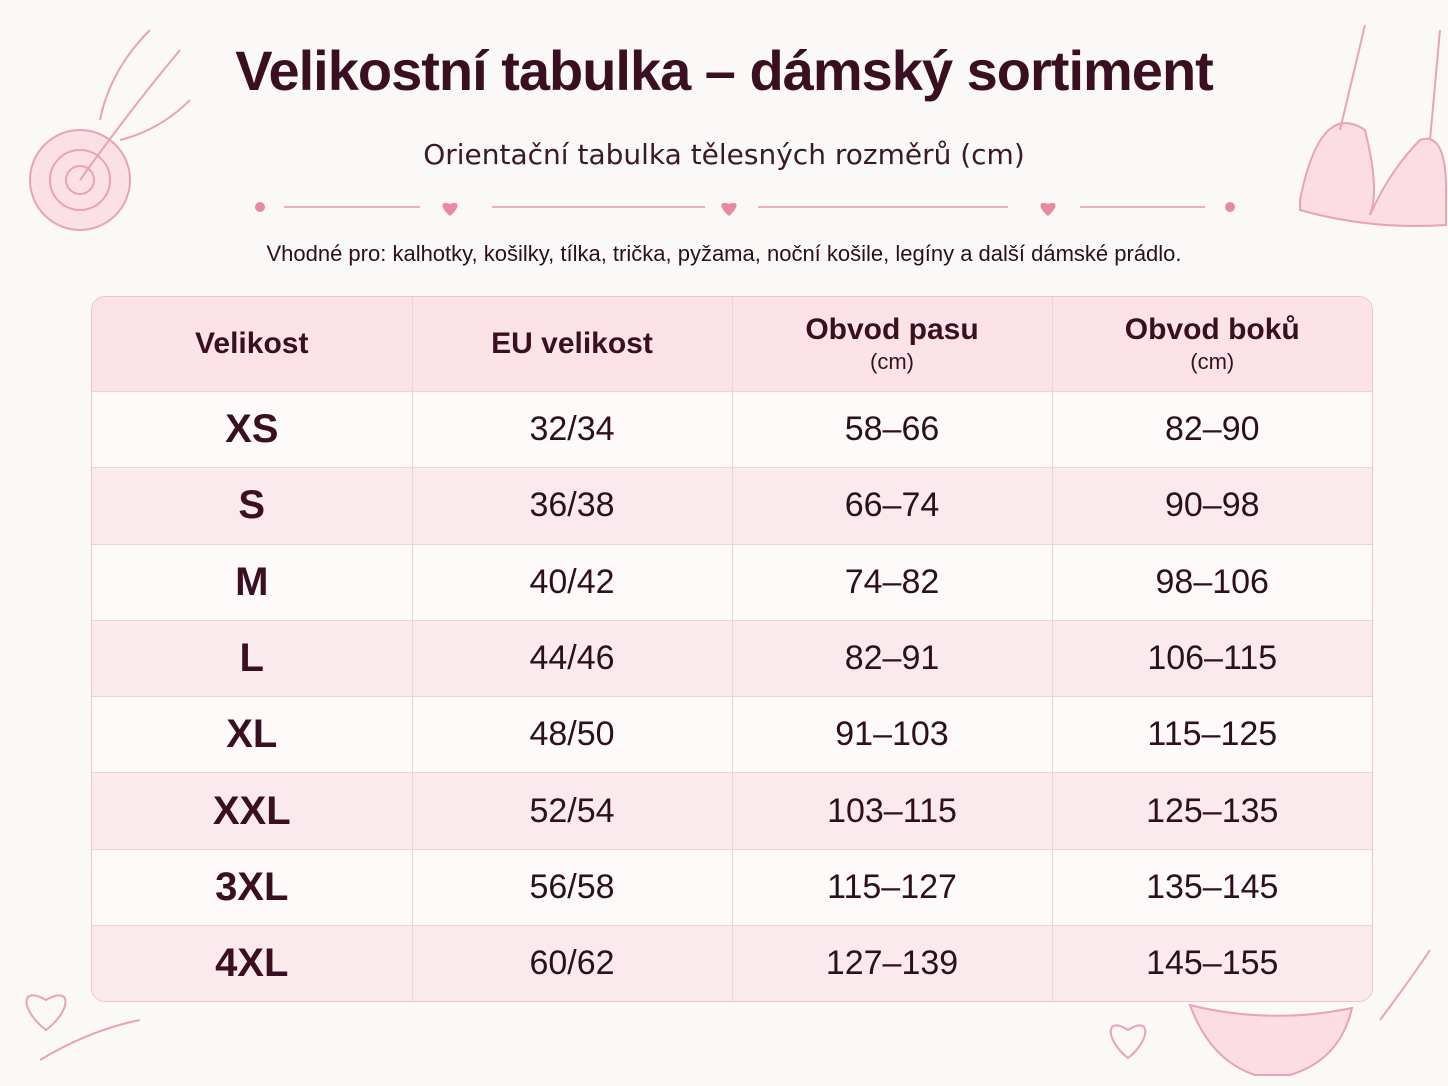  I want to click on table-row: XXL 52/54 103–115 125–135, so click(732, 811).